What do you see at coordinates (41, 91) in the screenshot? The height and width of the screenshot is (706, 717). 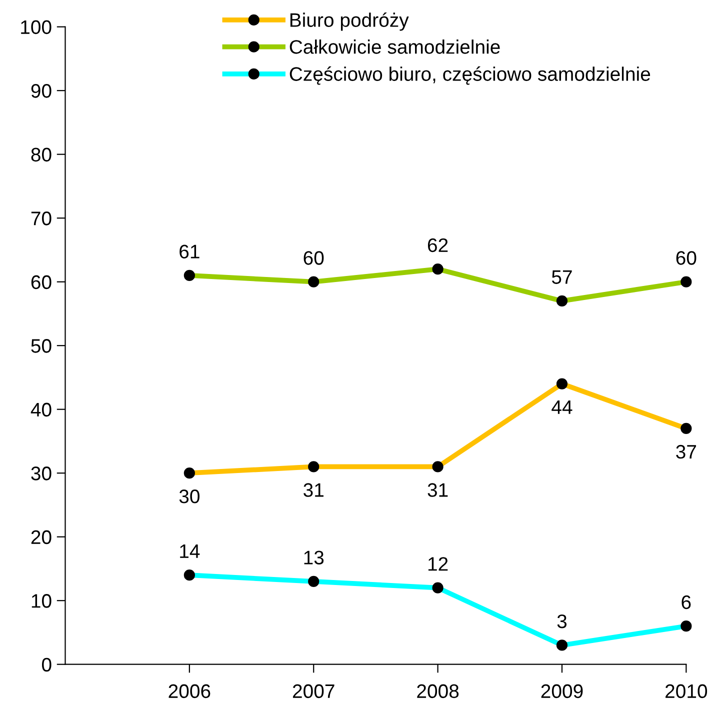 I see `y-tick-label: 90` at bounding box center [41, 91].